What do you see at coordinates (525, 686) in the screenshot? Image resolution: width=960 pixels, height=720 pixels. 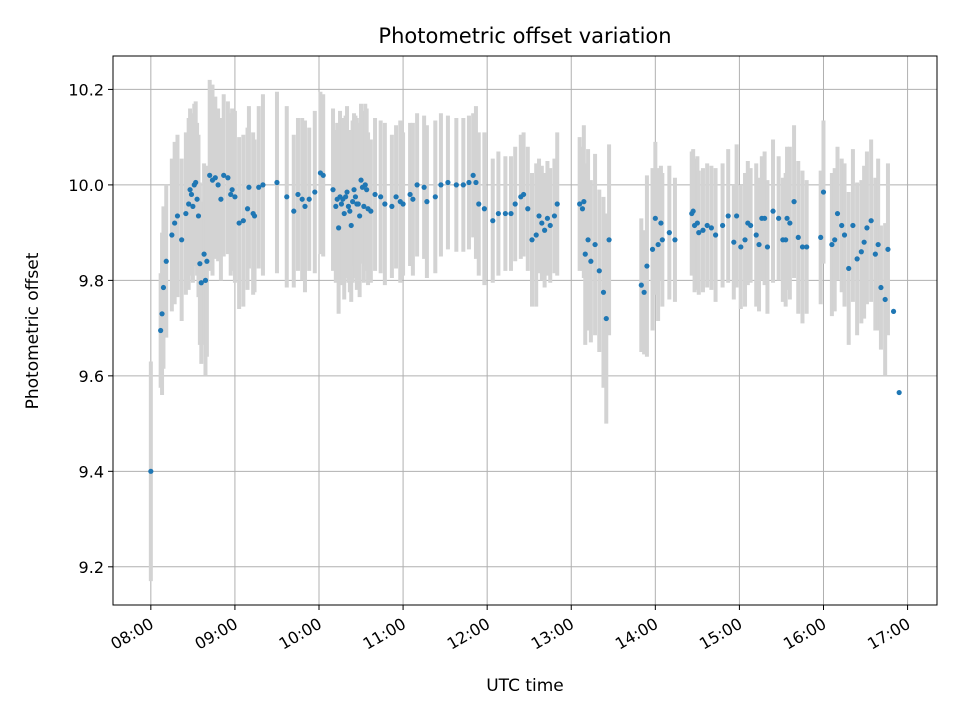 I see `x-axis-label: UTC time` at bounding box center [525, 686].